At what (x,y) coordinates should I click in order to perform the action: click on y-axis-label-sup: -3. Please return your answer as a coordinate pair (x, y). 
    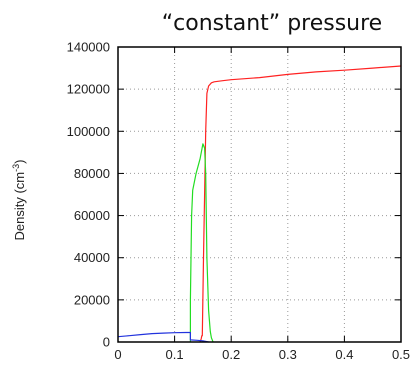
    Looking at the image, I should click on (16, 168).